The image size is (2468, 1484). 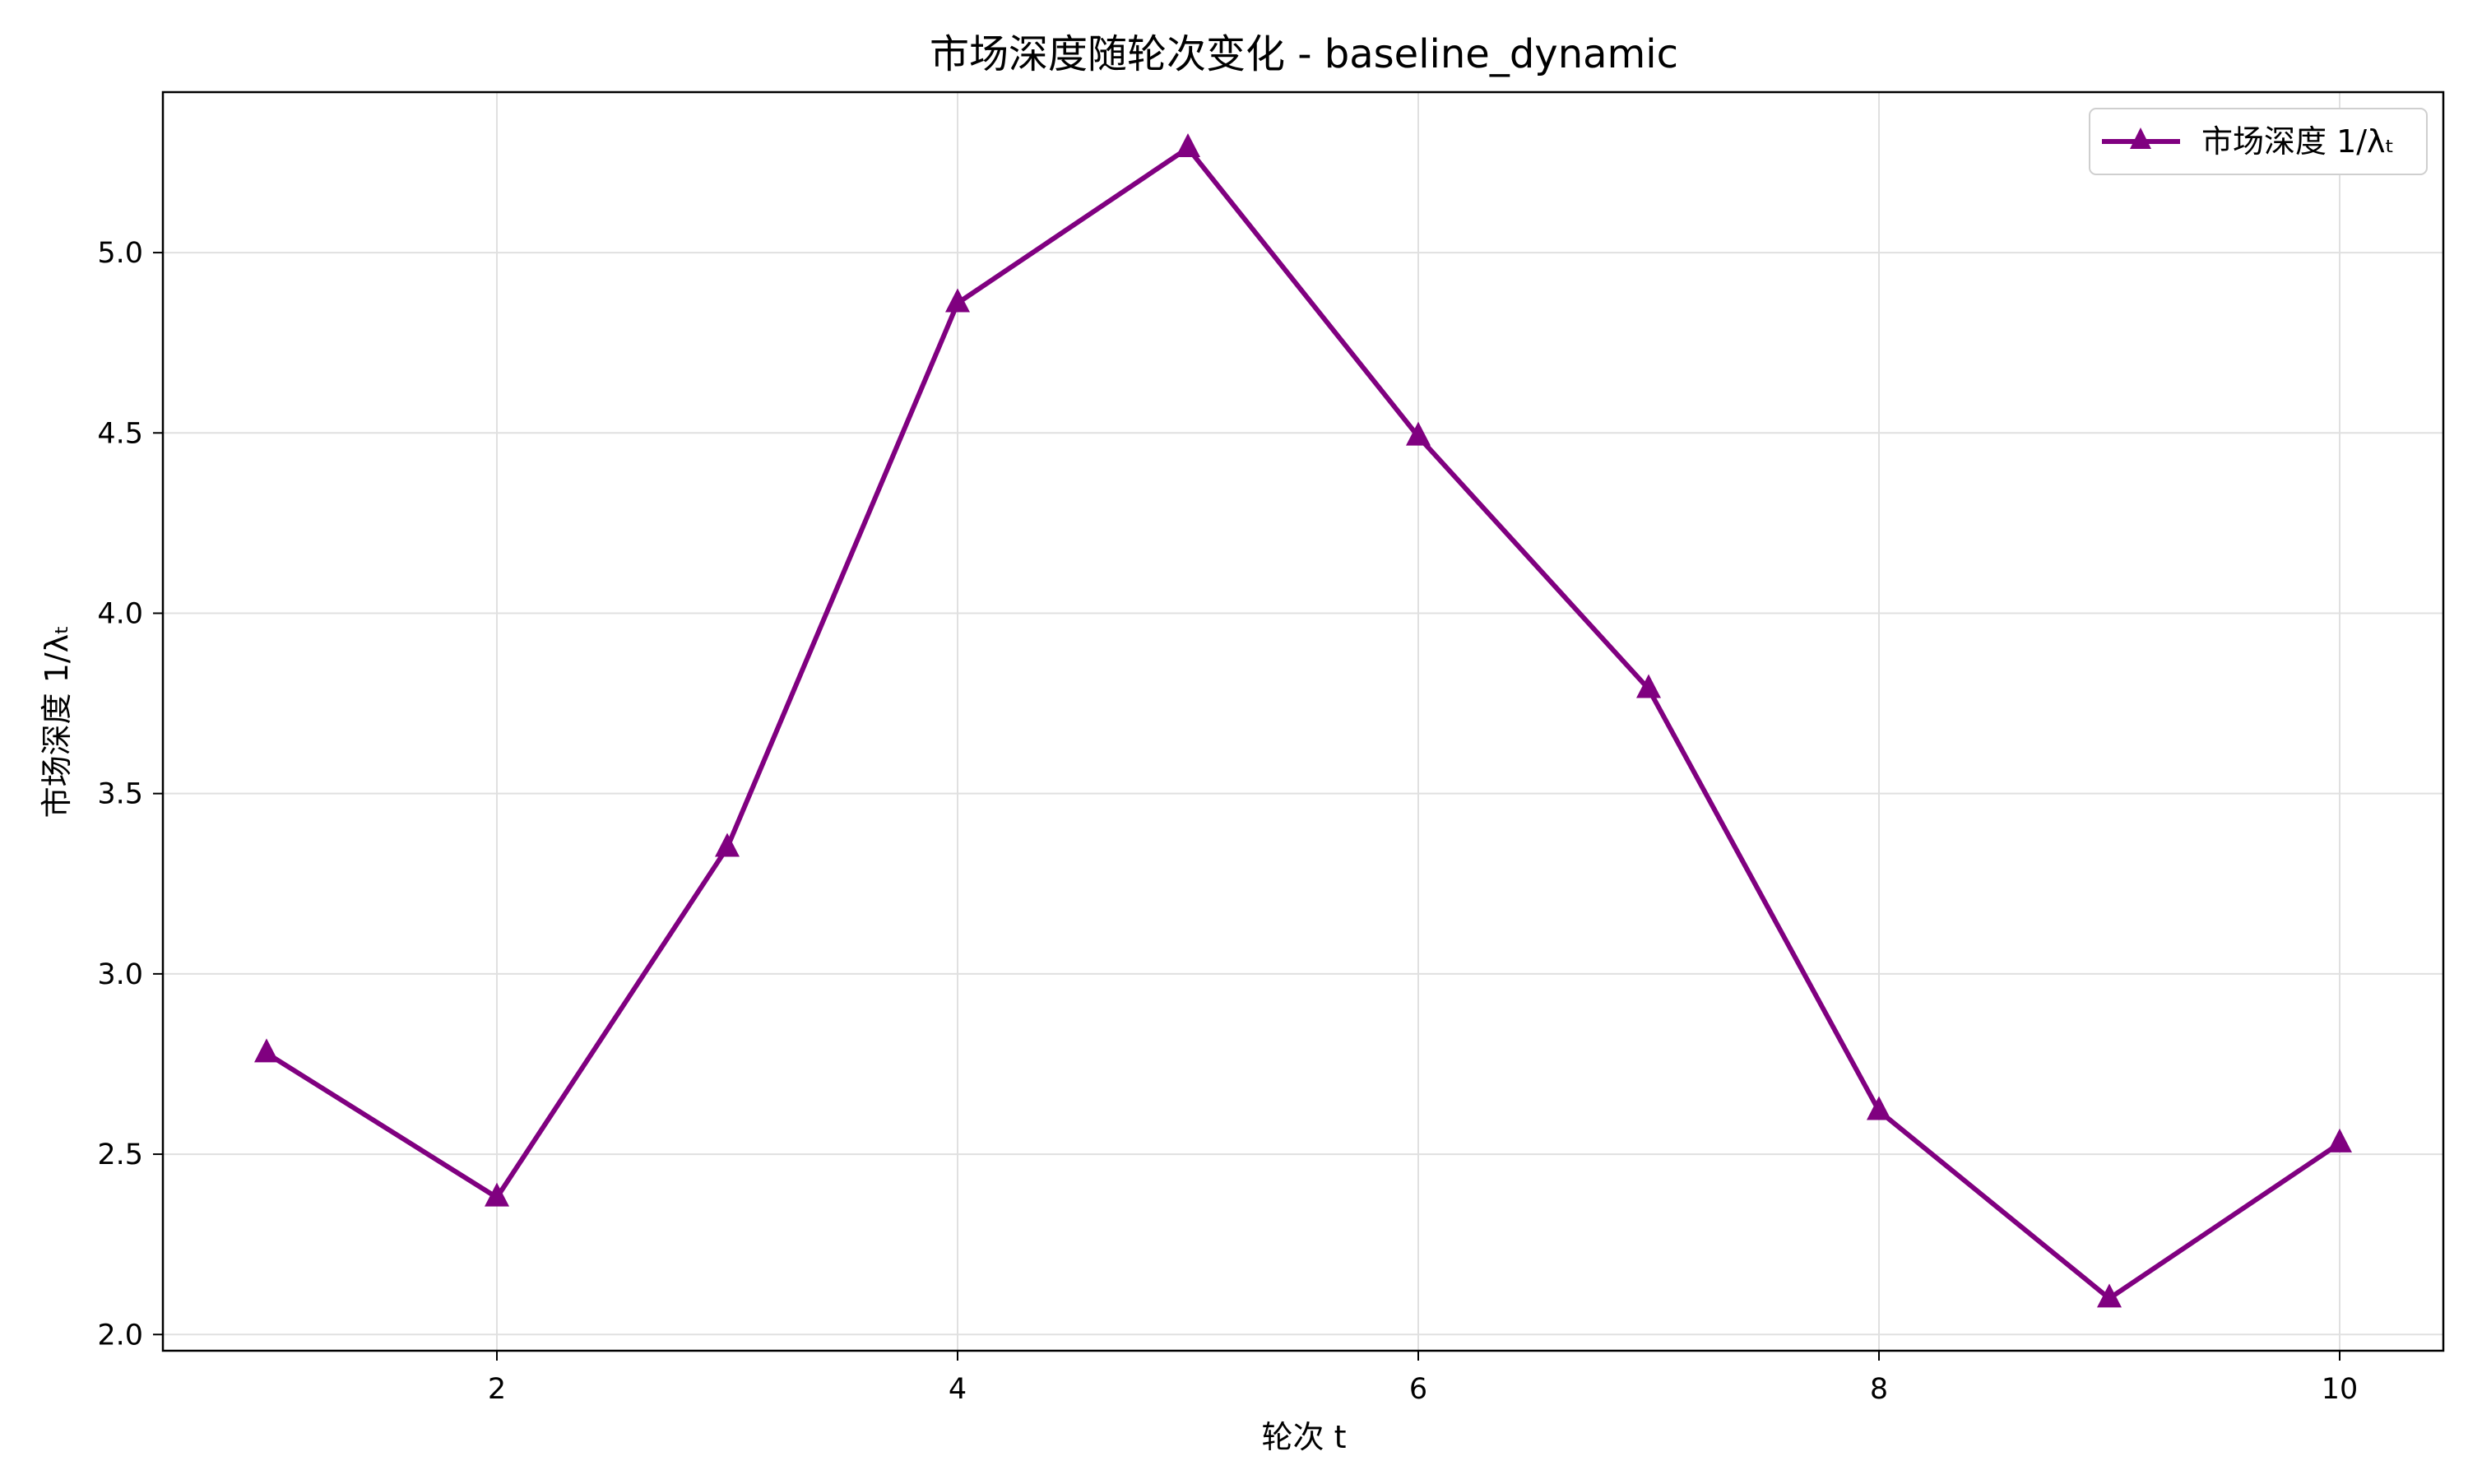 I want to click on x-tick-label: 10, so click(x=2340, y=1389).